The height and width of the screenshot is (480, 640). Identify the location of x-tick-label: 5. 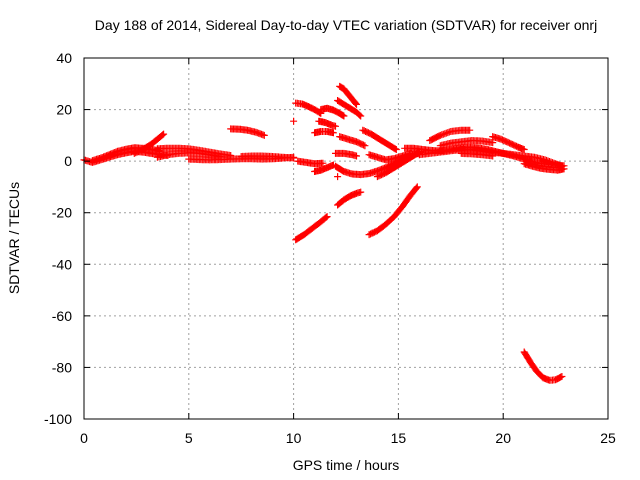
(189, 438).